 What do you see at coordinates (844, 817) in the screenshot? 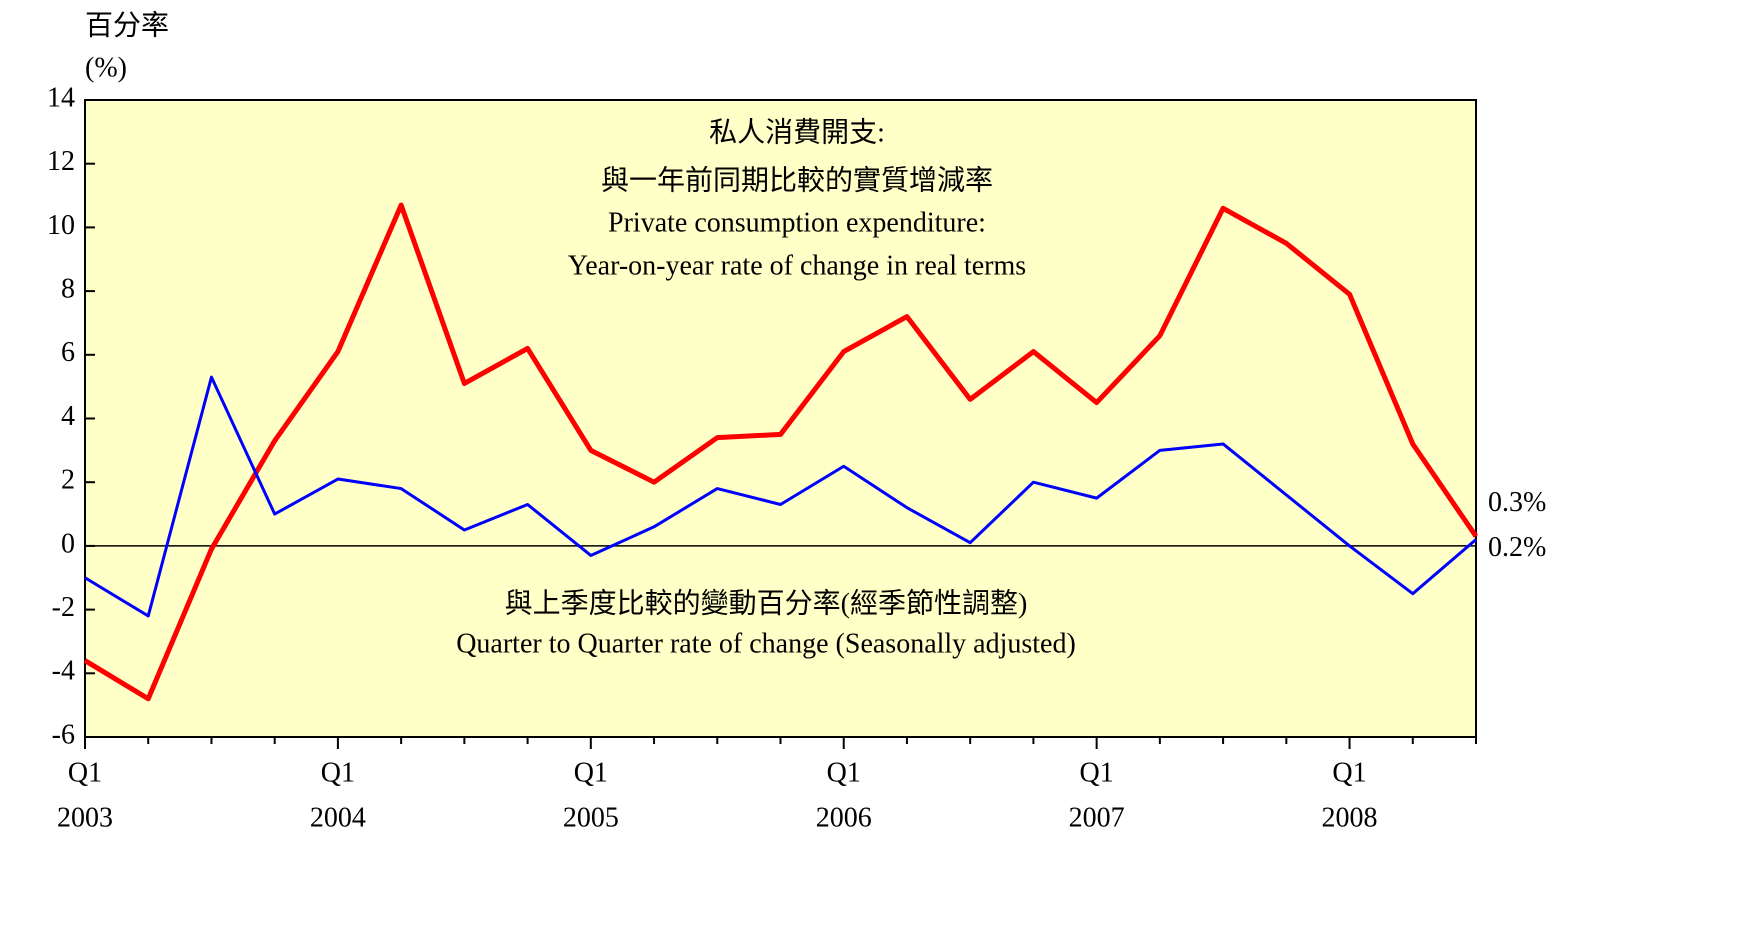
I see `x-tick-label: 2006` at bounding box center [844, 817].